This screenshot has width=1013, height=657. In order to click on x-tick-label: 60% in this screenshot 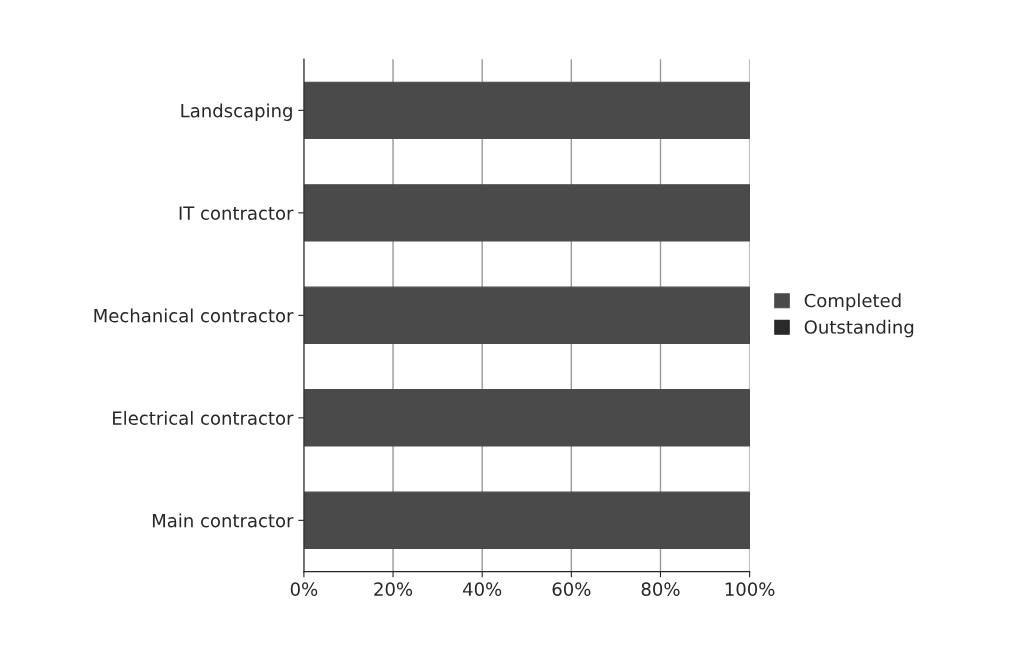, I will do `click(571, 589)`.